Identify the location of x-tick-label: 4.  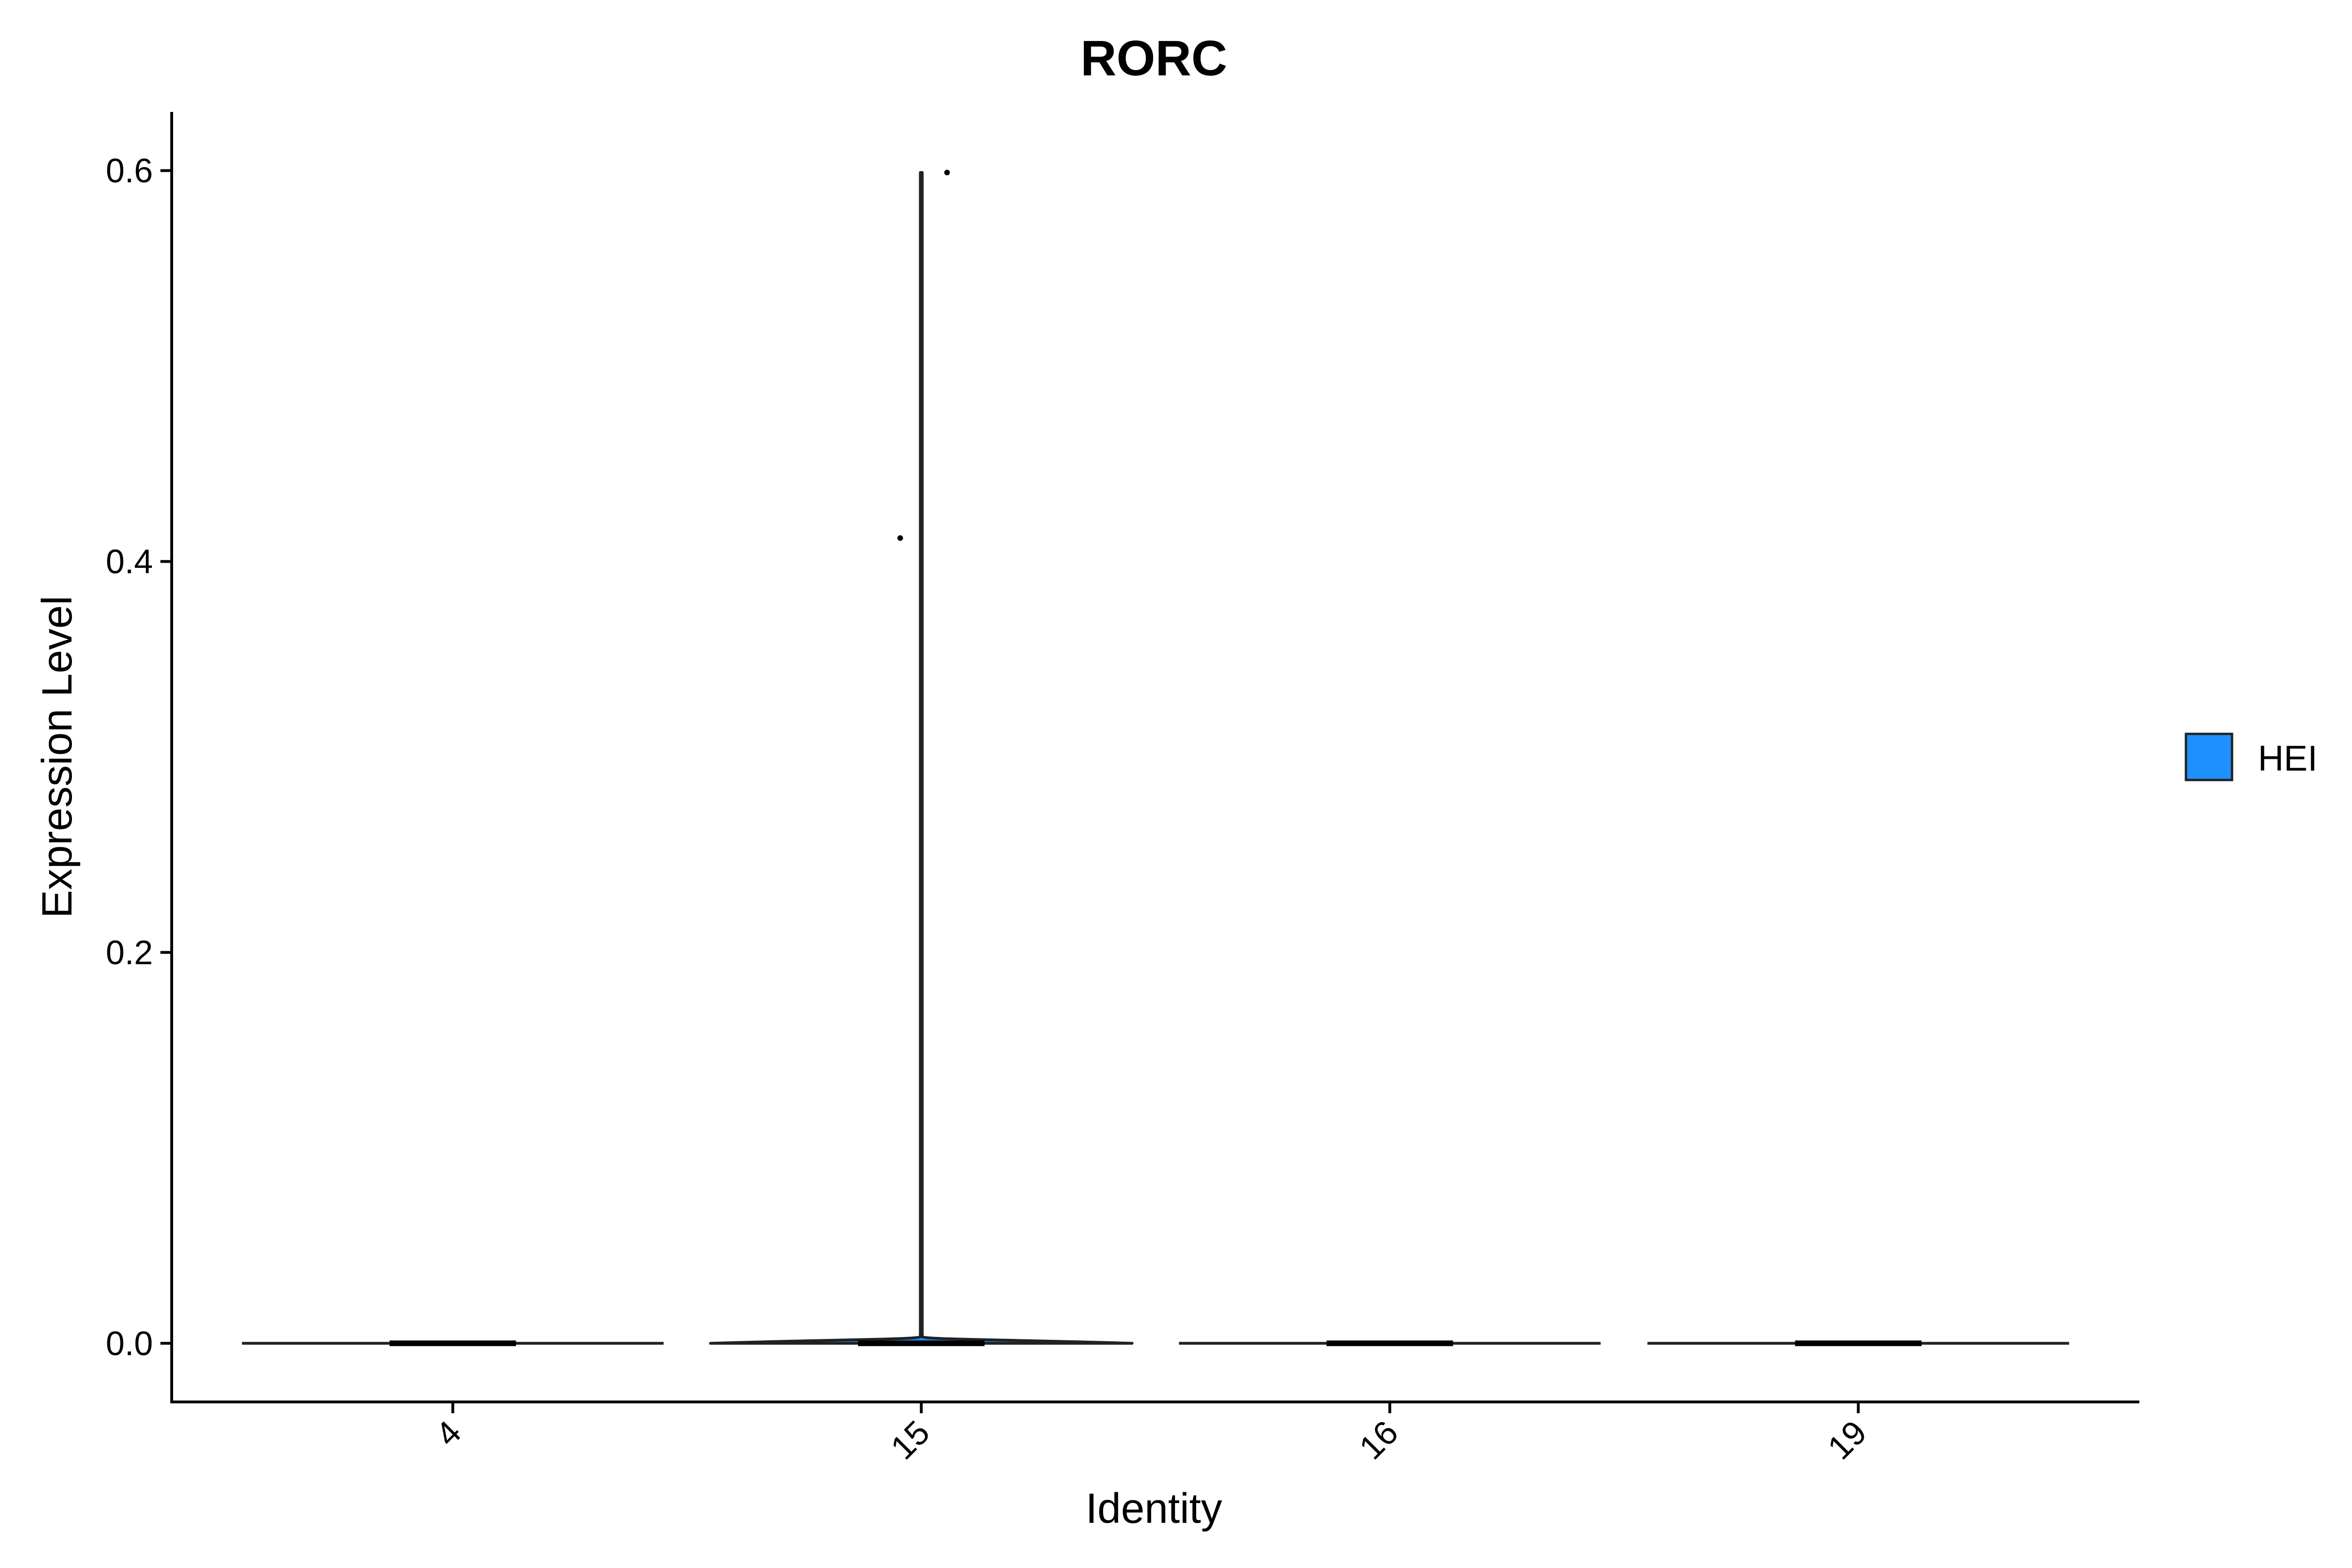
(449, 1434).